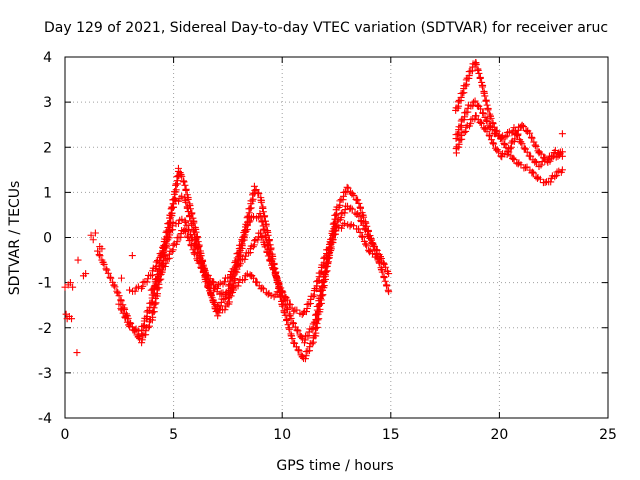  Describe the element at coordinates (47, 148) in the screenshot. I see `y-tick-label-6: 2` at that location.